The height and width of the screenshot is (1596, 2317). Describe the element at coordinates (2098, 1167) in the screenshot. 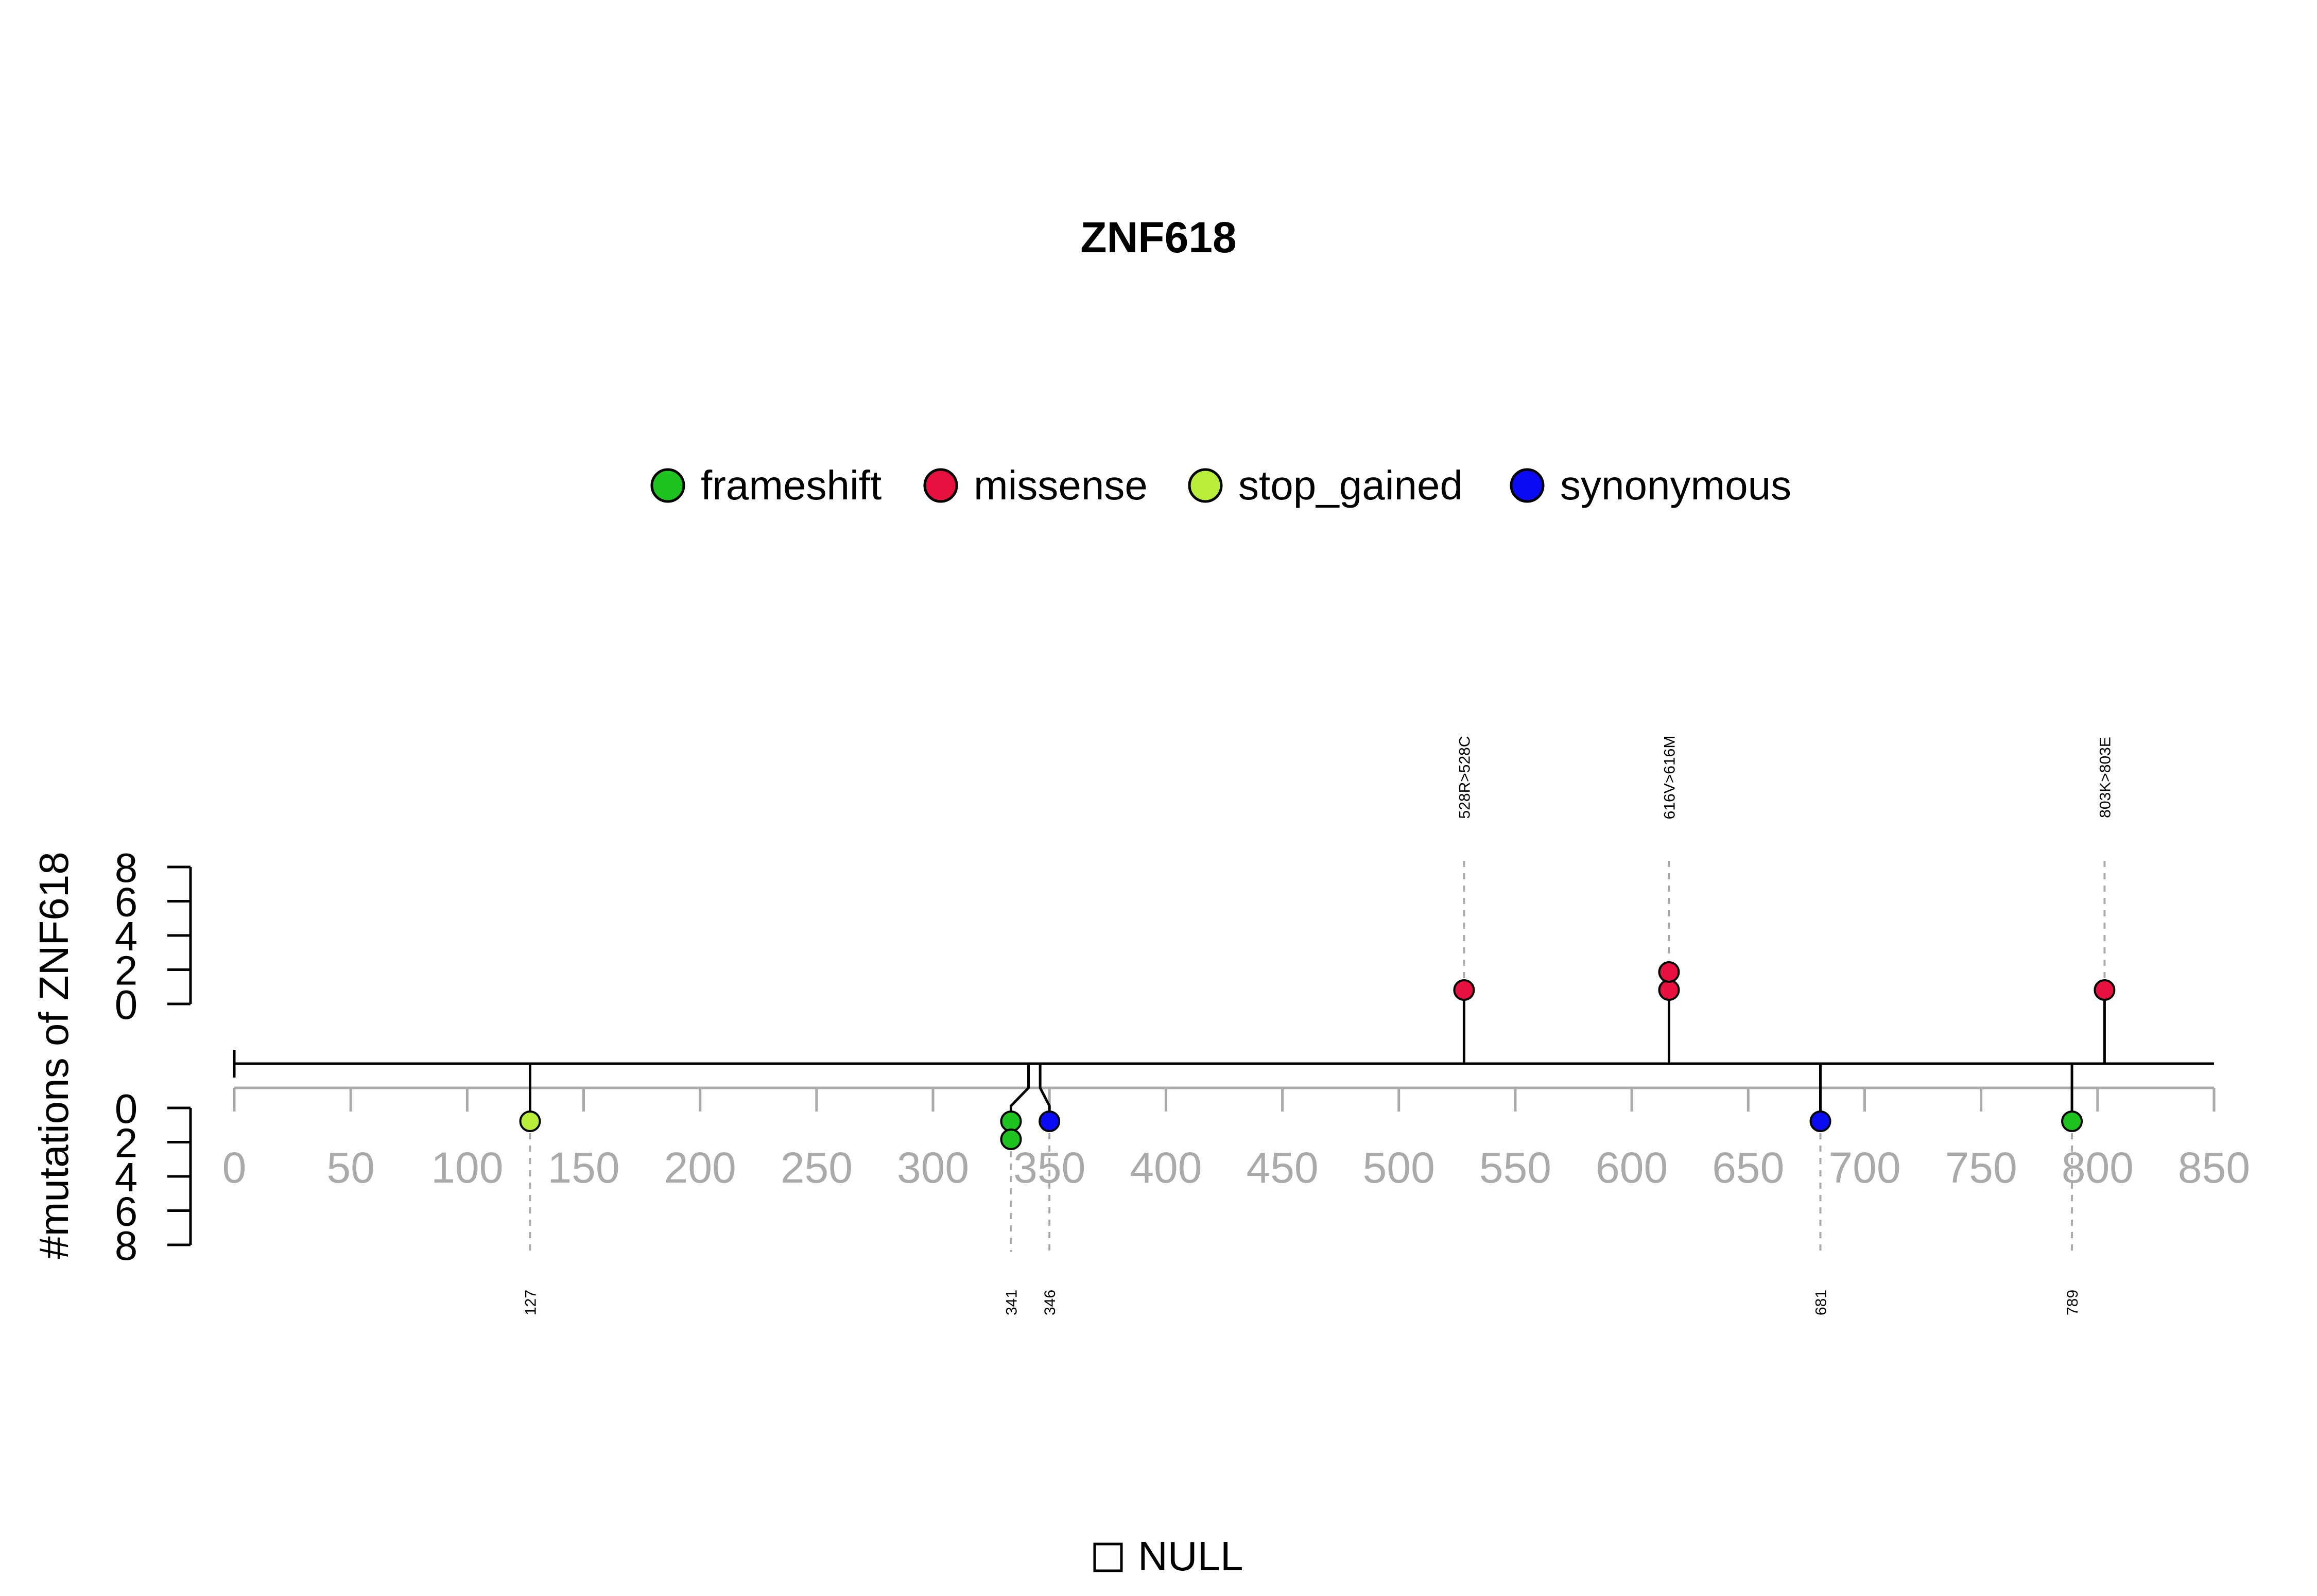

I see `x-tick-label-800: 800` at that location.